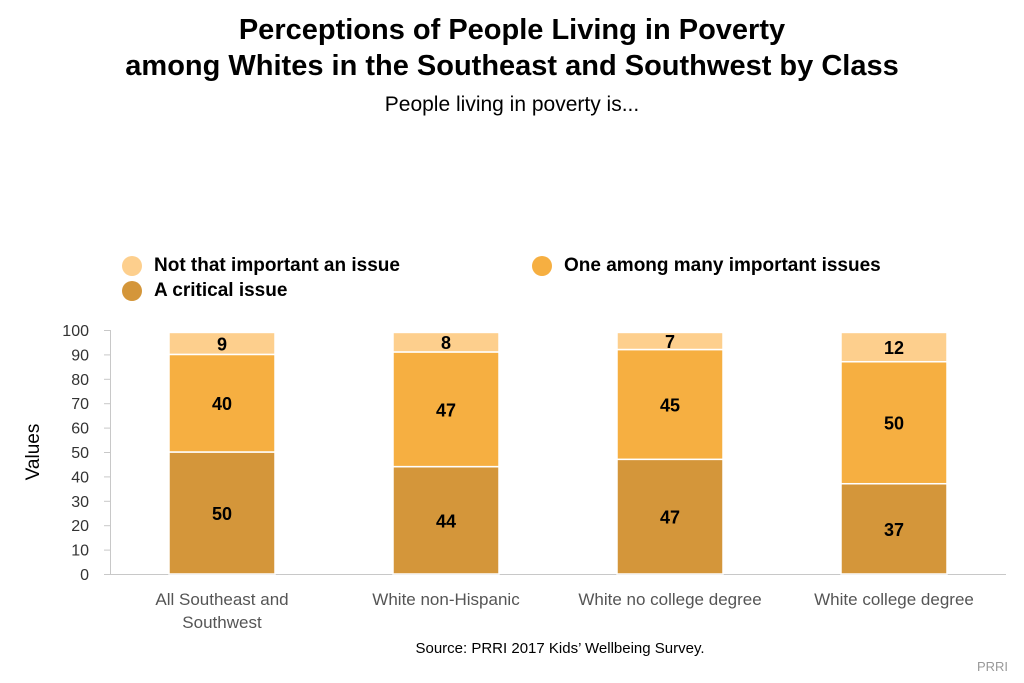 Image resolution: width=1024 pixels, height=683 pixels. Describe the element at coordinates (542, 266) in the screenshot. I see `legend-dot-one-among-many-icon` at that location.